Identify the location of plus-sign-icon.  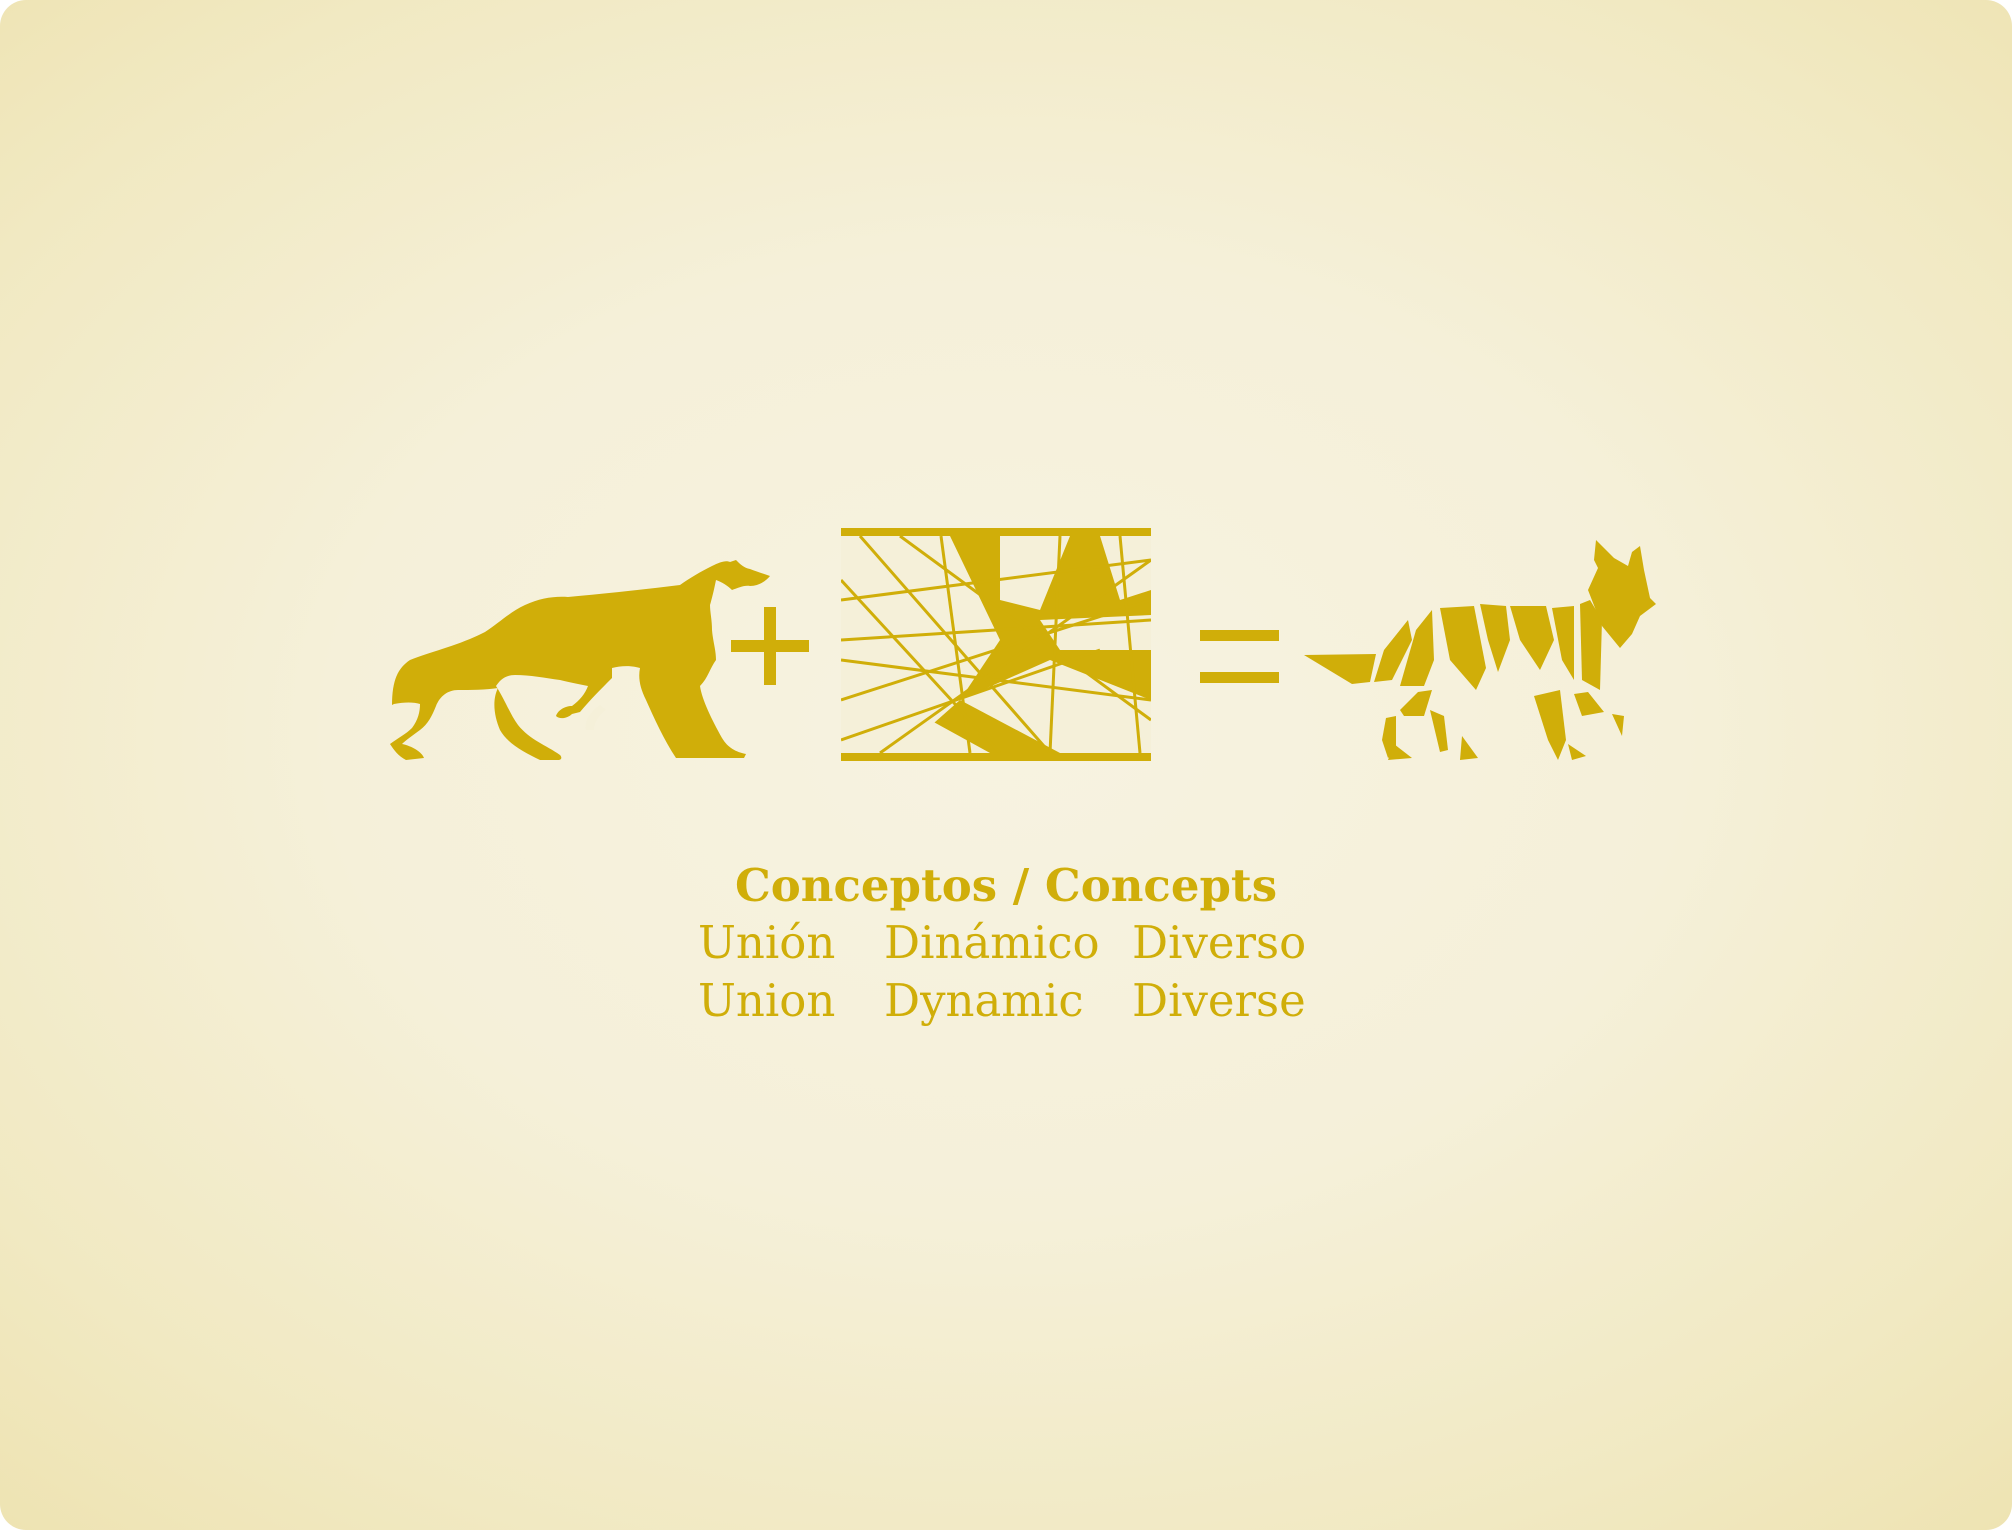
(770, 646).